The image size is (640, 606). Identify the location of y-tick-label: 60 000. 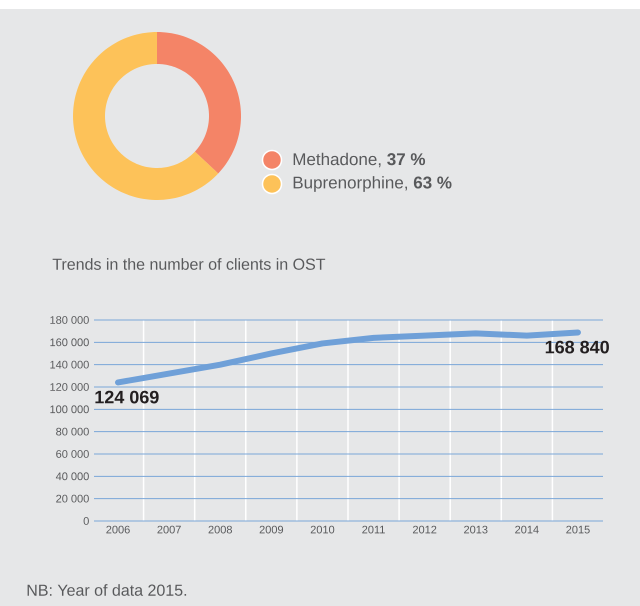
(72, 454).